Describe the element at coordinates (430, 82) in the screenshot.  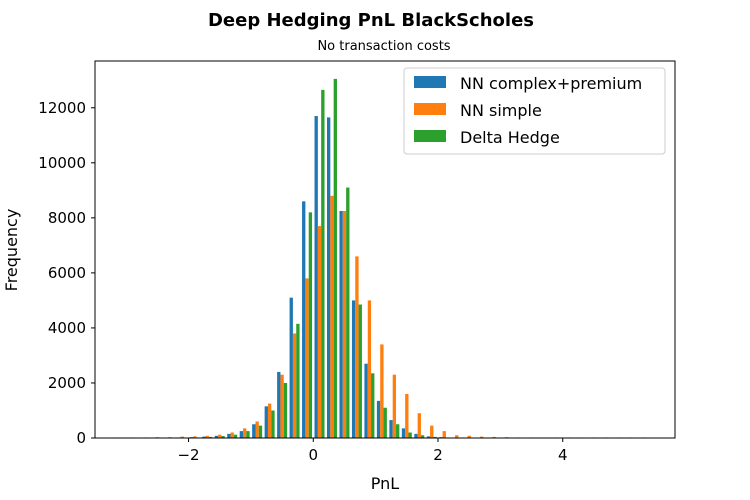
I see `legend-swatch-nn-complex` at that location.